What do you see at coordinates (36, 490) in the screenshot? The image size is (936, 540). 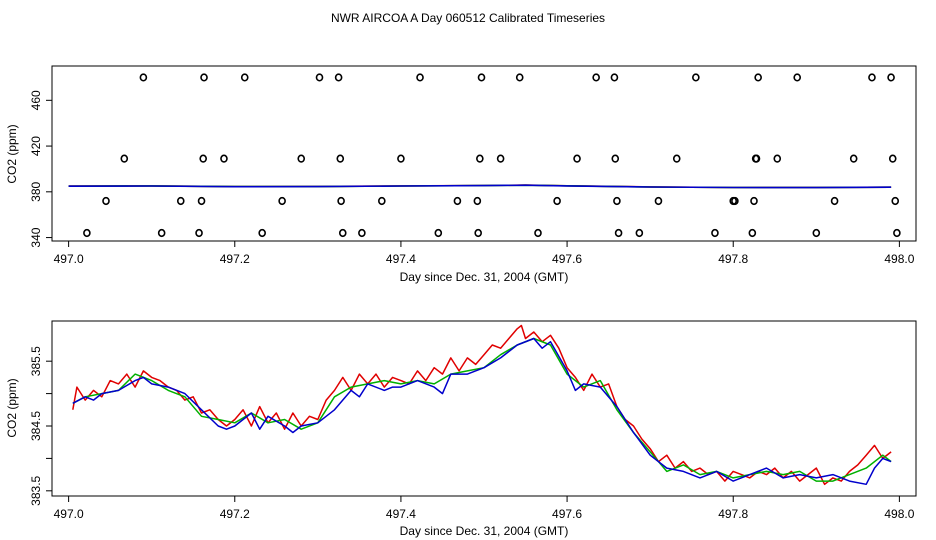 I see `bottom-y-tick-label: 383.5` at bounding box center [36, 490].